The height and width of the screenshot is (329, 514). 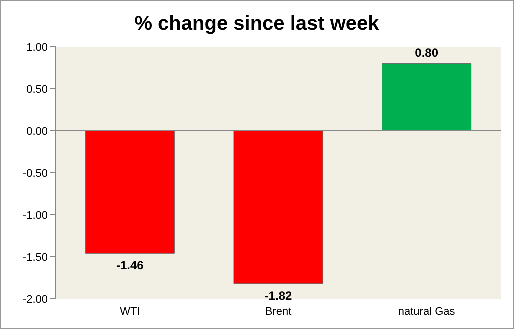 What do you see at coordinates (427, 312) in the screenshot?
I see `x-tick-label: natural Gas` at bounding box center [427, 312].